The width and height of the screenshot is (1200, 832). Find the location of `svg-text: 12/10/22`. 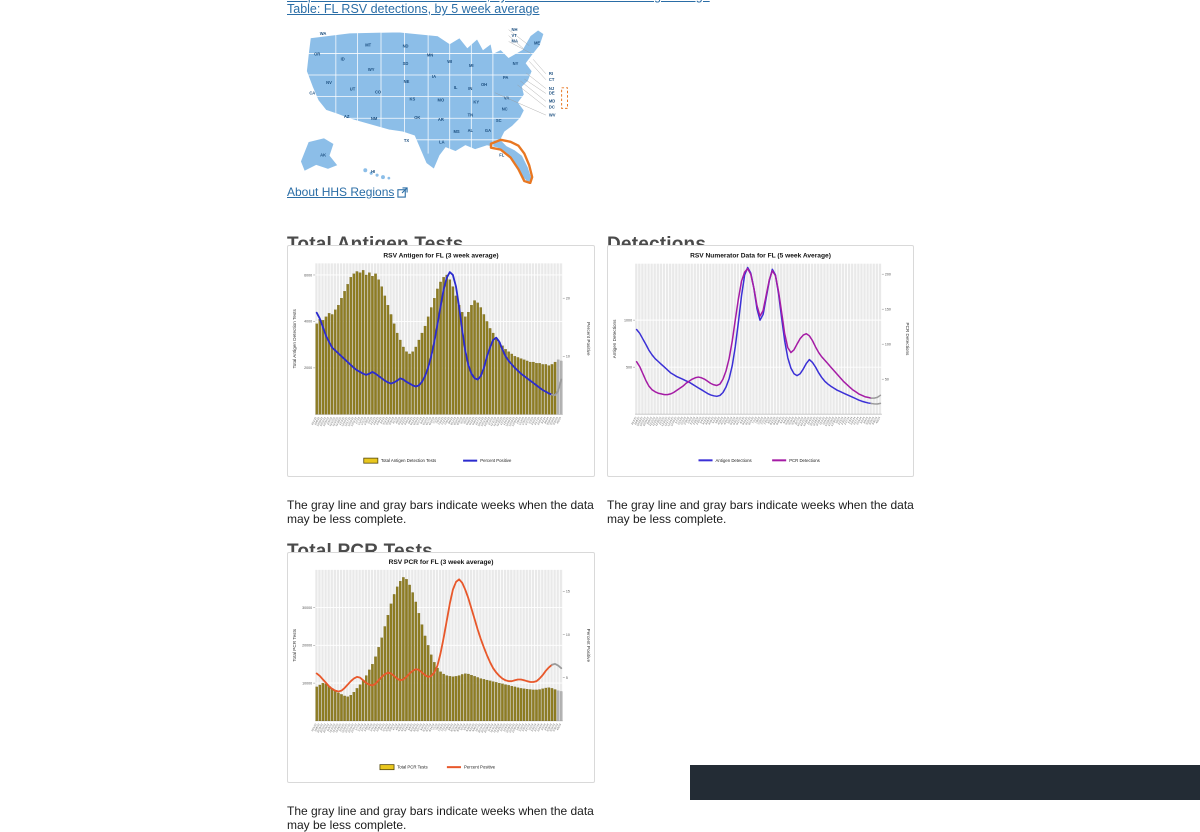

svg-text: 12/10/22 is located at coordinates (344, 727).